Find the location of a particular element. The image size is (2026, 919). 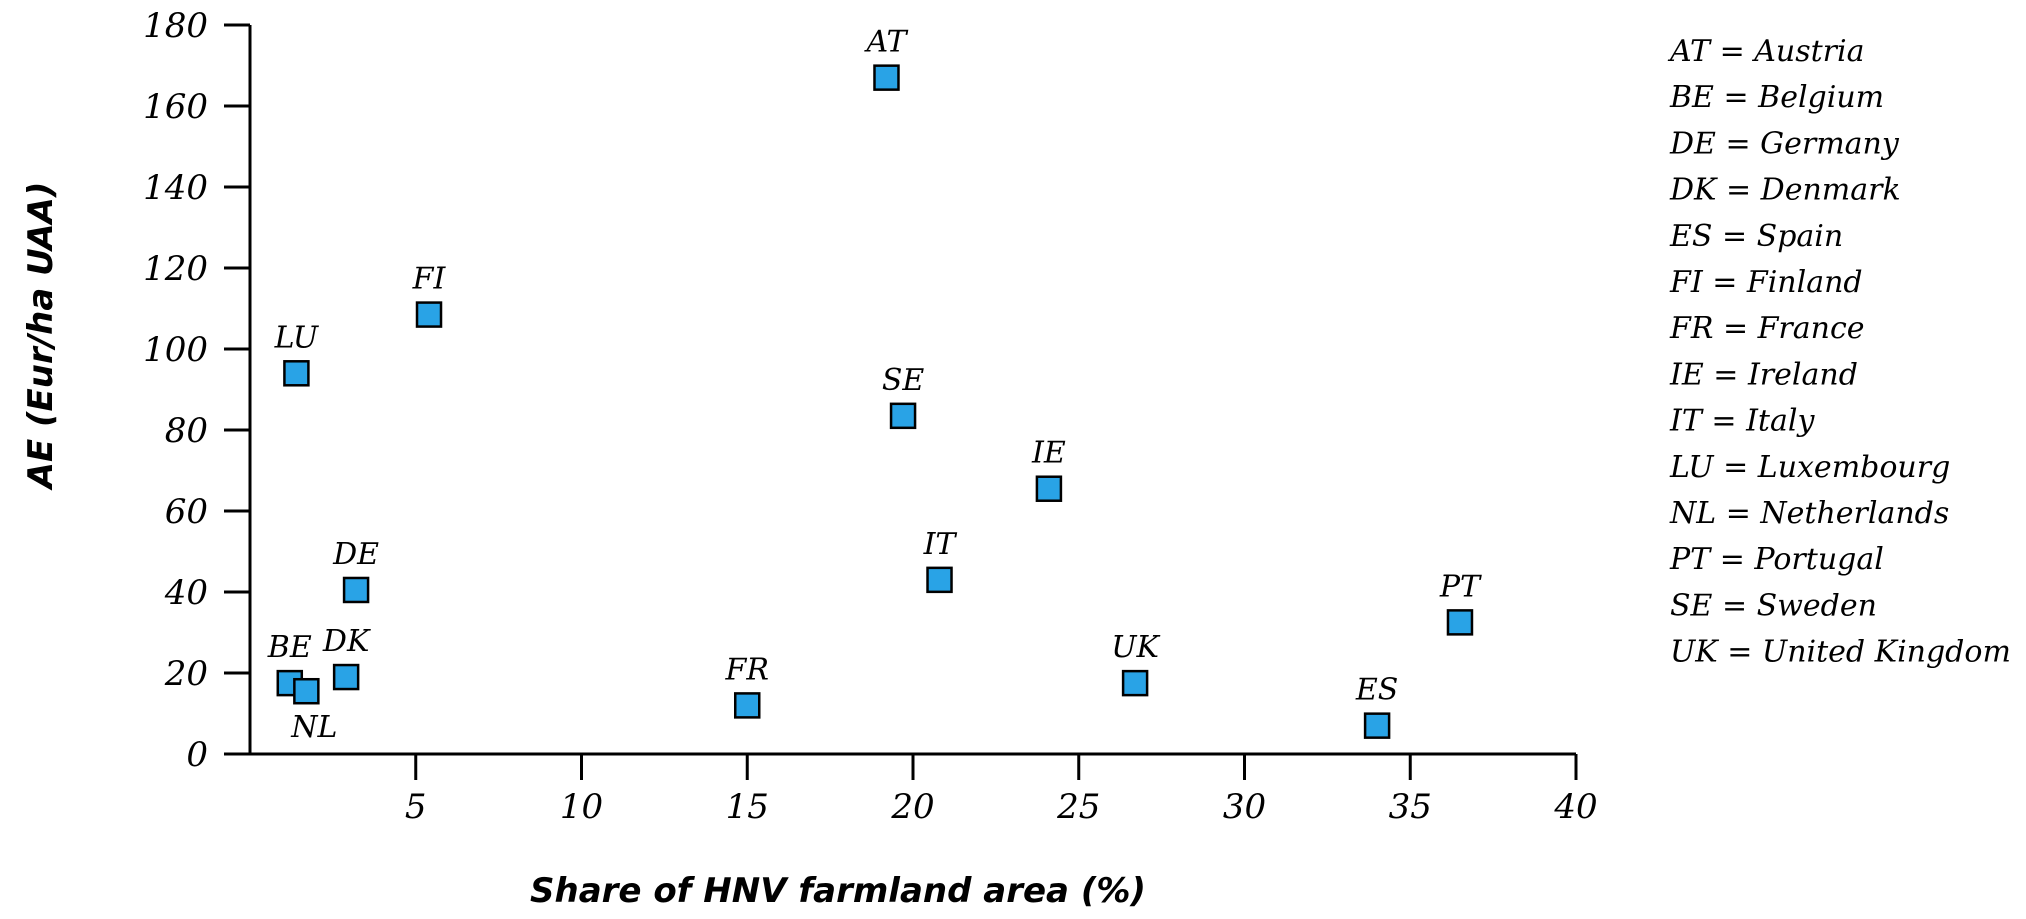

data-point-label: IE is located at coordinates (1048, 453).